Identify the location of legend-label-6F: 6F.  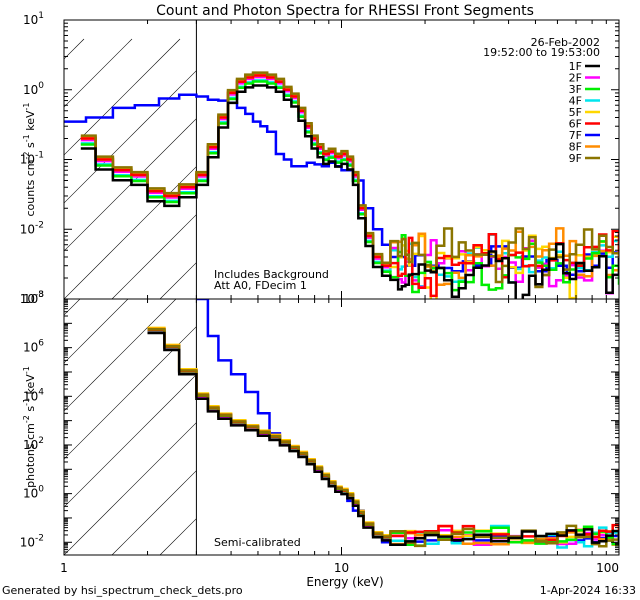
(575, 124).